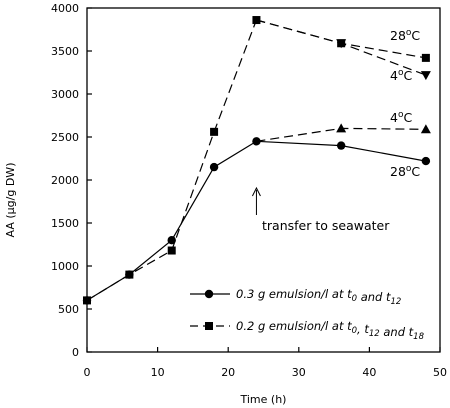  I want to click on y-tick-label: 4000, so click(65, 8).